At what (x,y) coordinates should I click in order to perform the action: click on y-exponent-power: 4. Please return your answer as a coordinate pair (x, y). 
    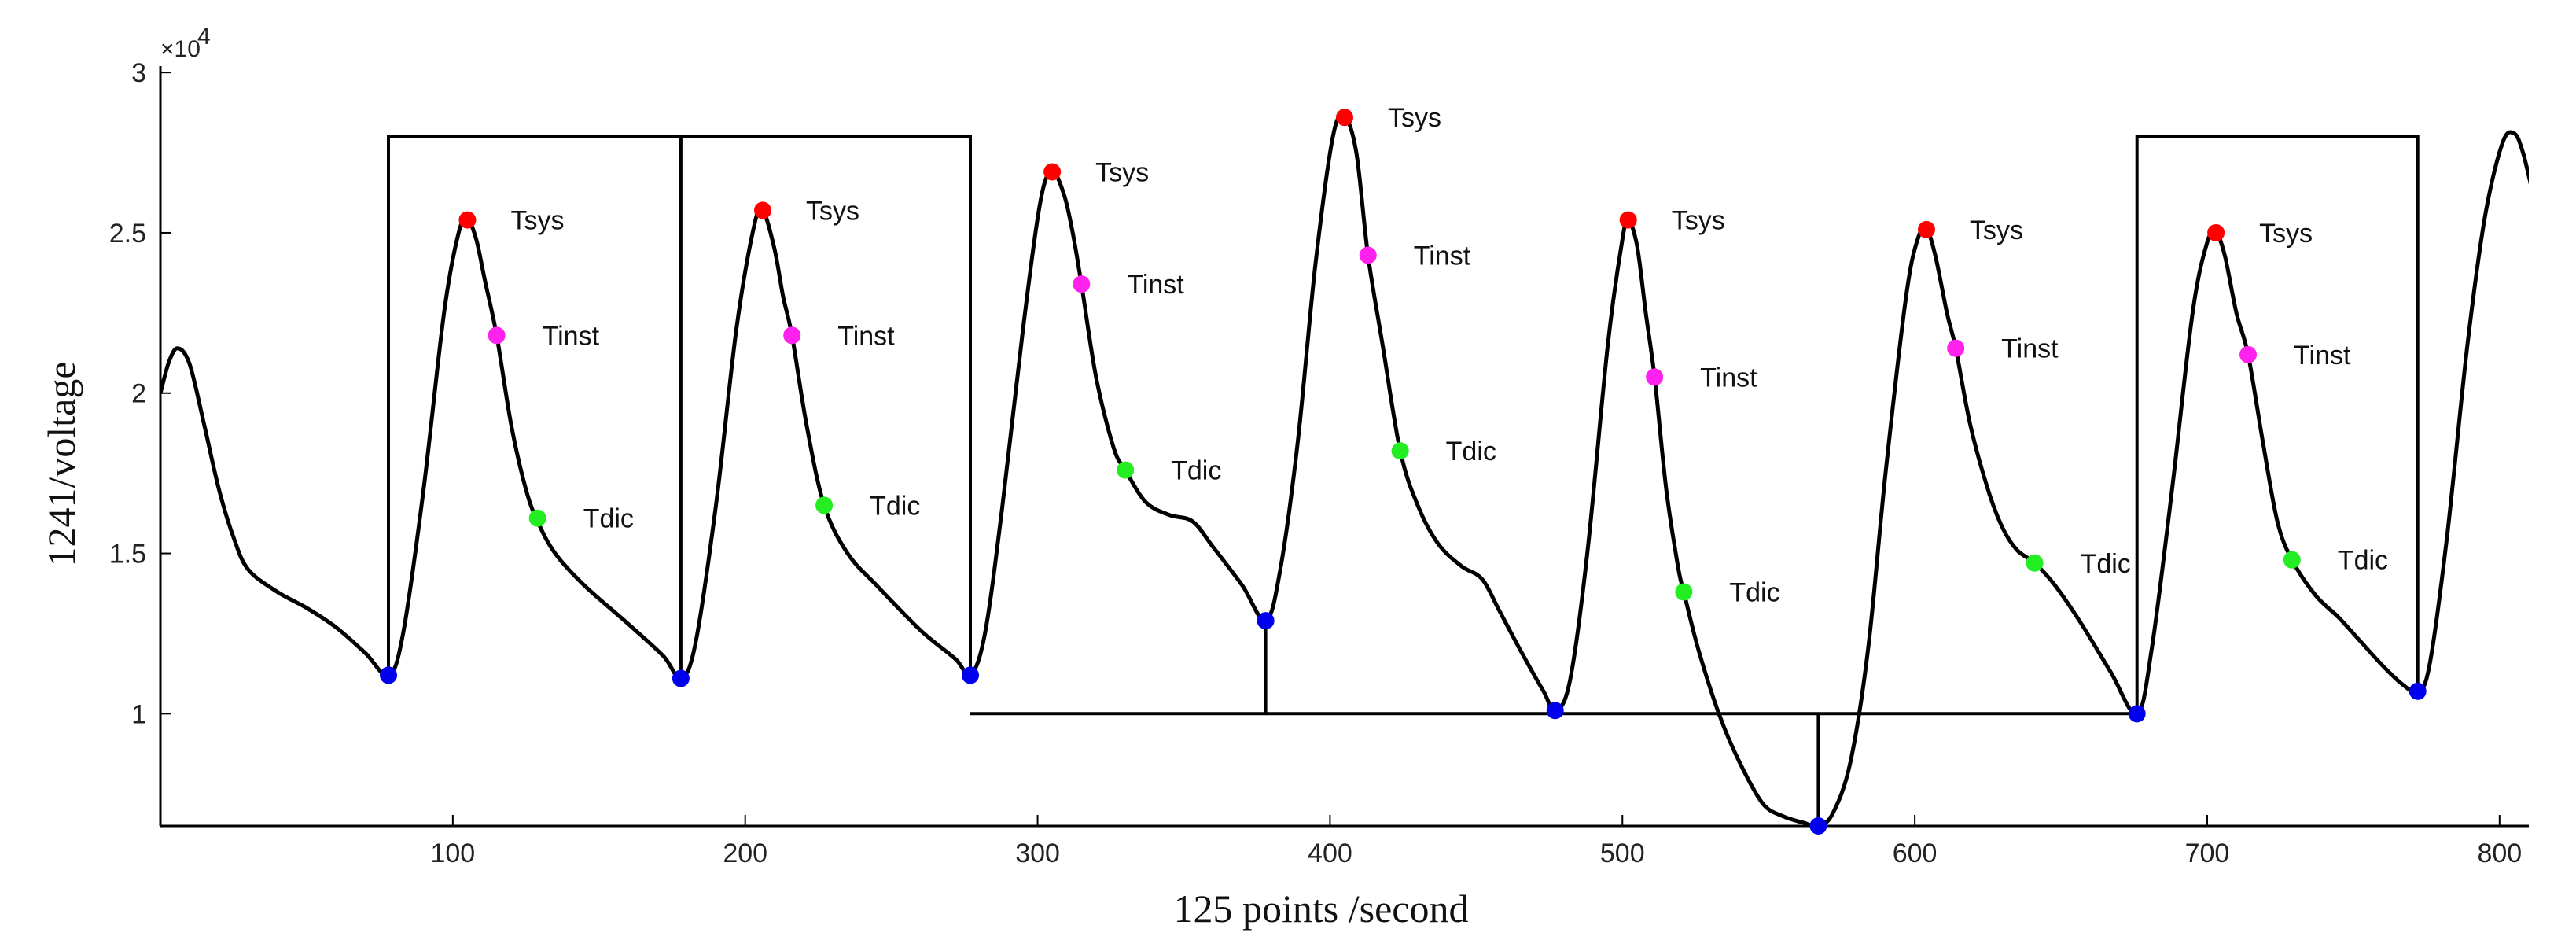
    Looking at the image, I should click on (204, 37).